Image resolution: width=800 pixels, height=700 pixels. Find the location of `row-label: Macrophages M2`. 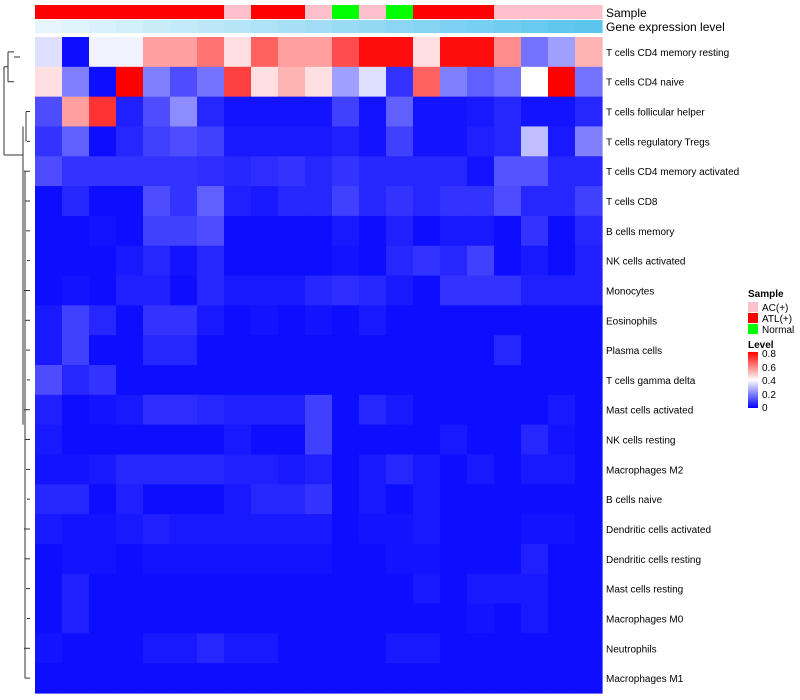

row-label: Macrophages M2 is located at coordinates (645, 470).